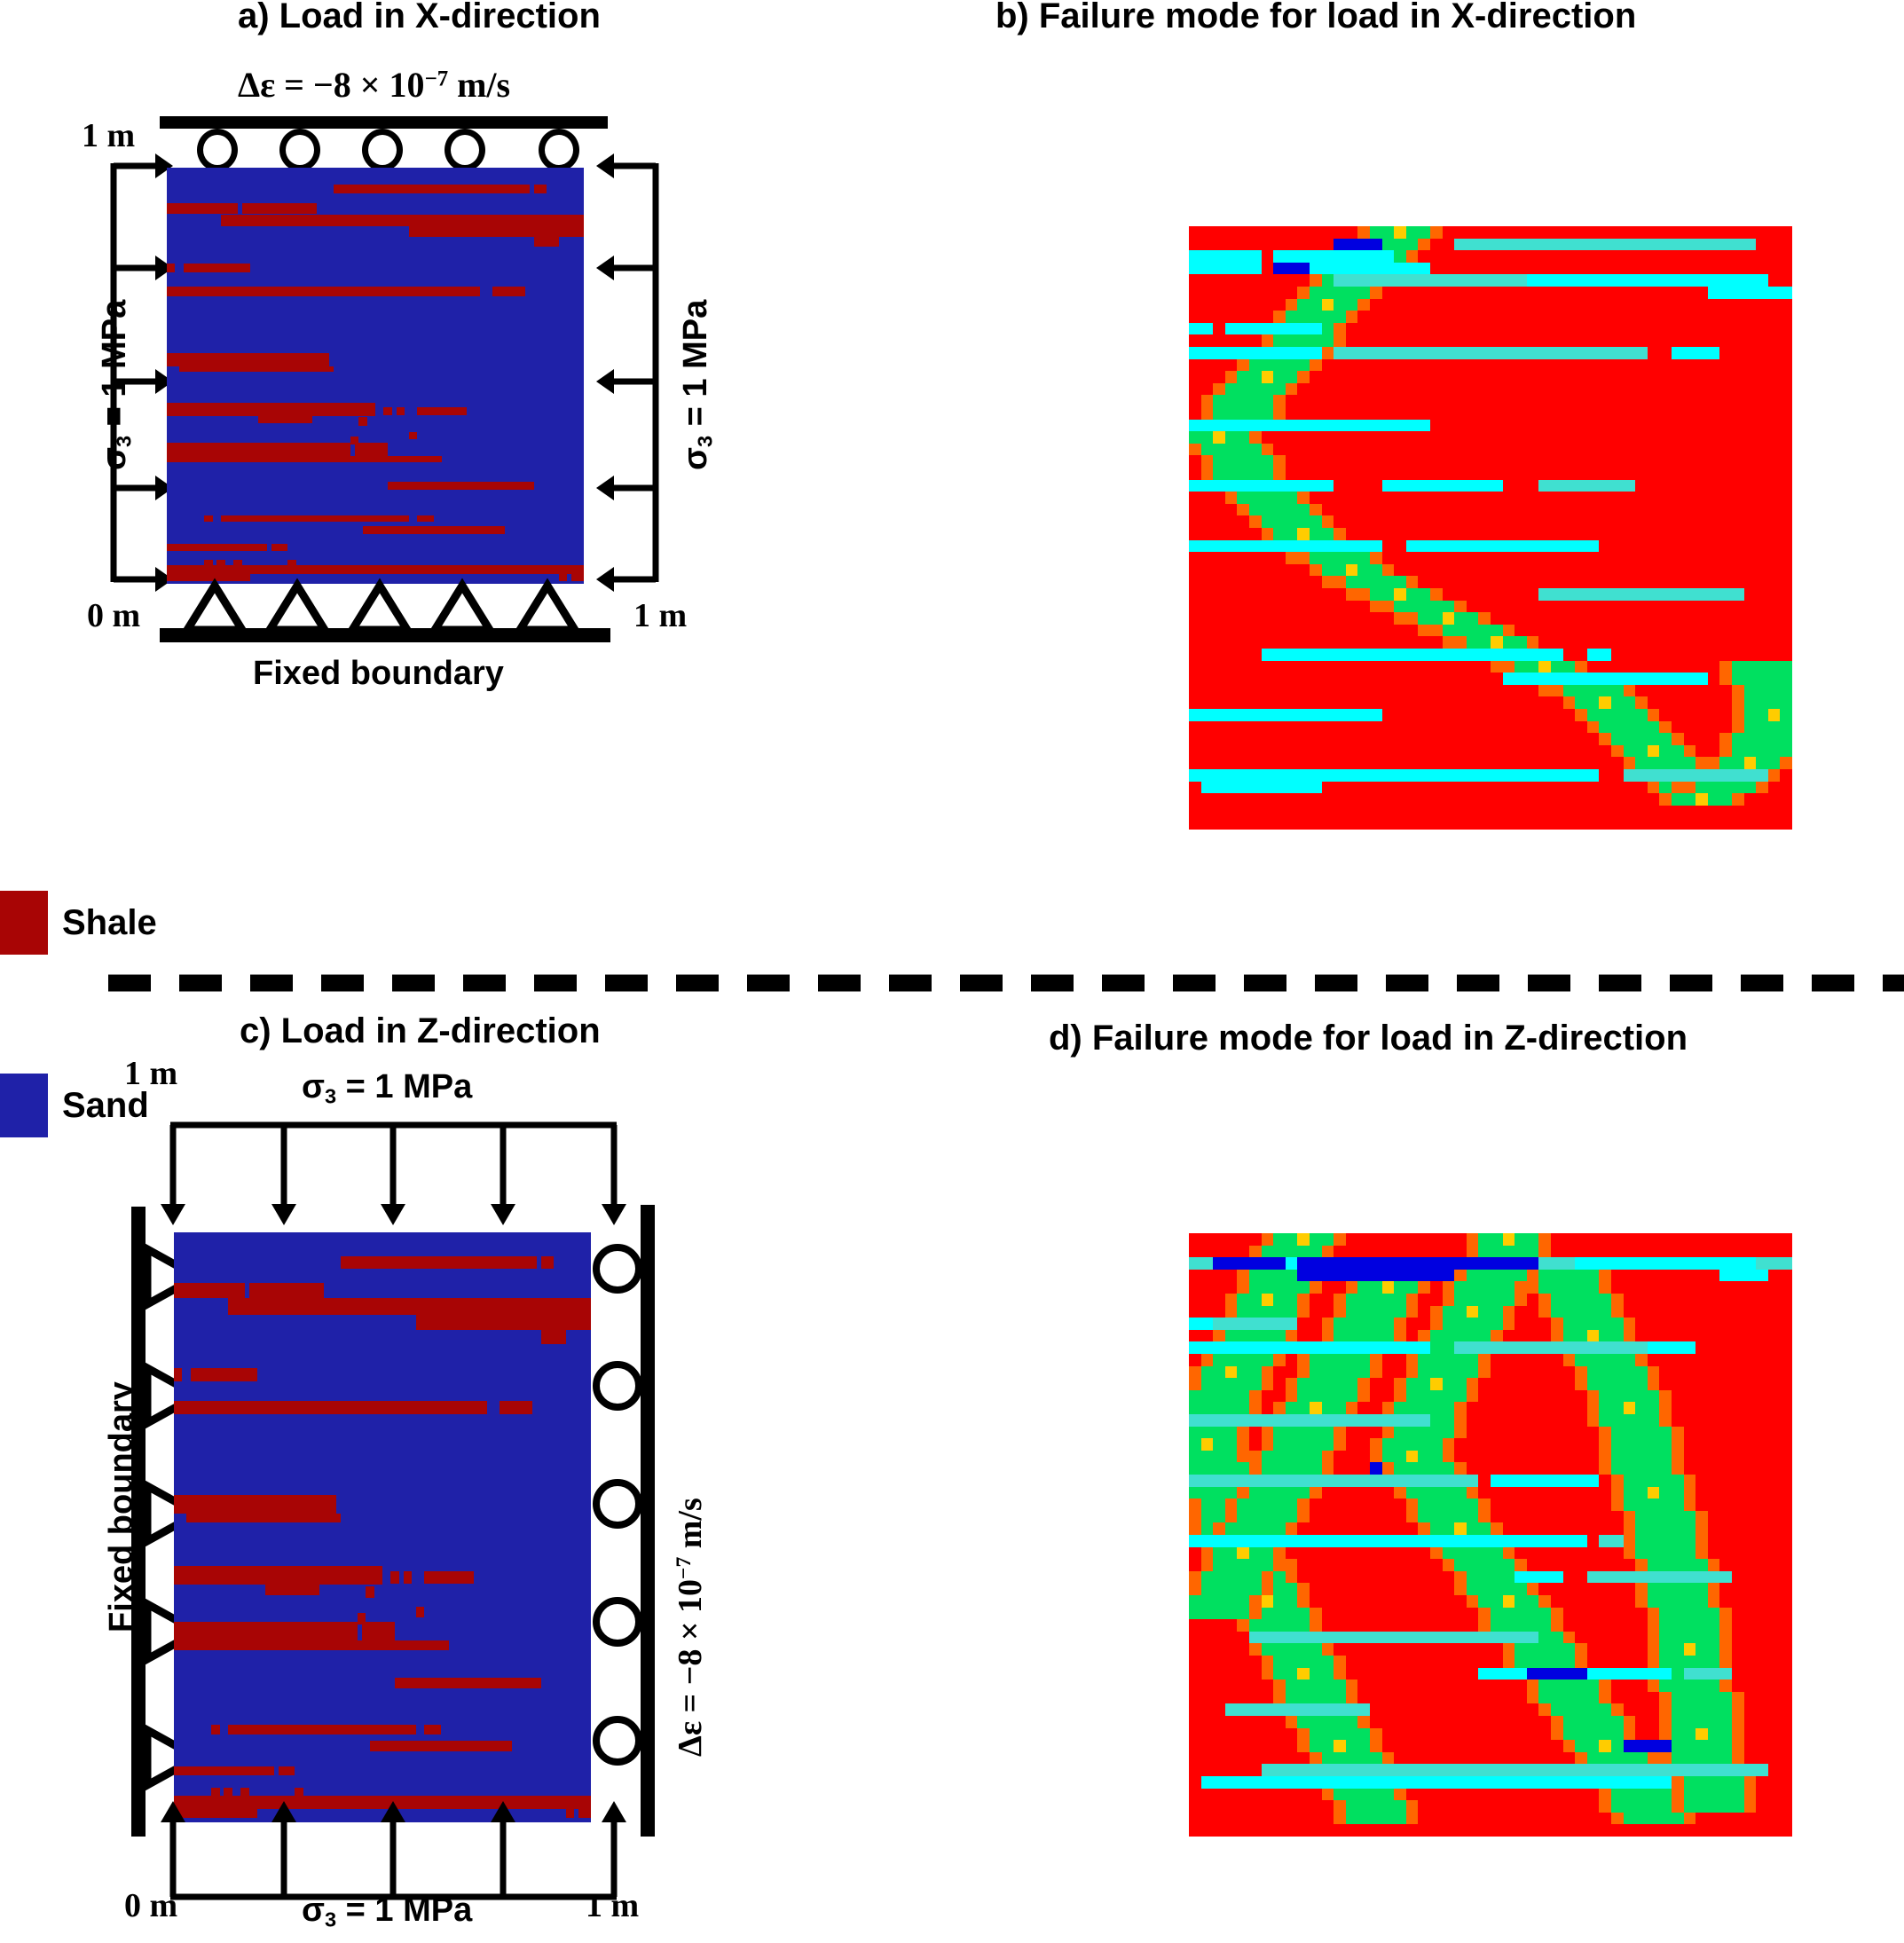  I want to click on load-rate-exponent: −7, so click(684, 1567).